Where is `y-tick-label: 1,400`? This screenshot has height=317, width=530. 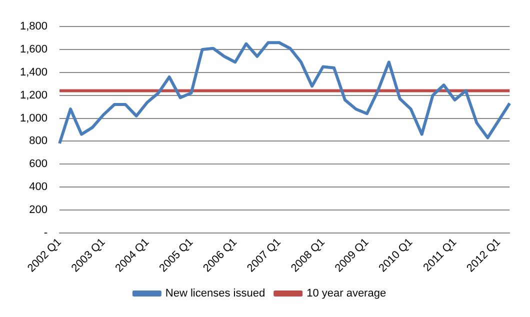
y-tick-label: 1,400 is located at coordinates (34, 72).